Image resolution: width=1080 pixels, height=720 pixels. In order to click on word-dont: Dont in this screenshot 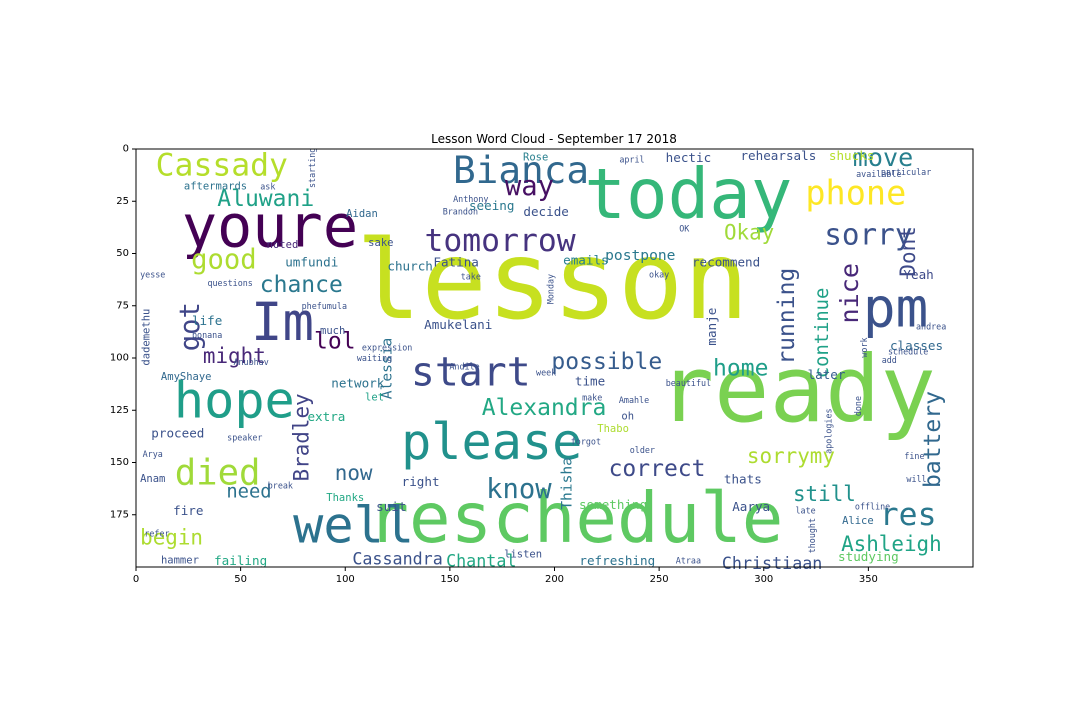, I will do `click(908, 251)`.